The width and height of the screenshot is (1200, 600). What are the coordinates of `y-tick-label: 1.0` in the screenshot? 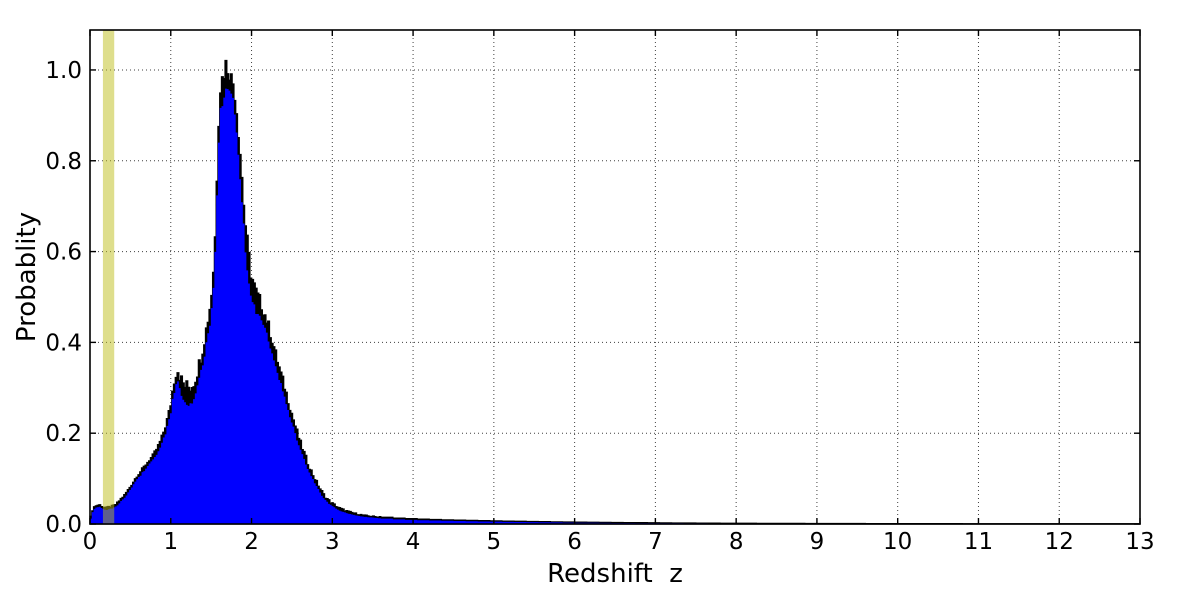 It's located at (63, 71).